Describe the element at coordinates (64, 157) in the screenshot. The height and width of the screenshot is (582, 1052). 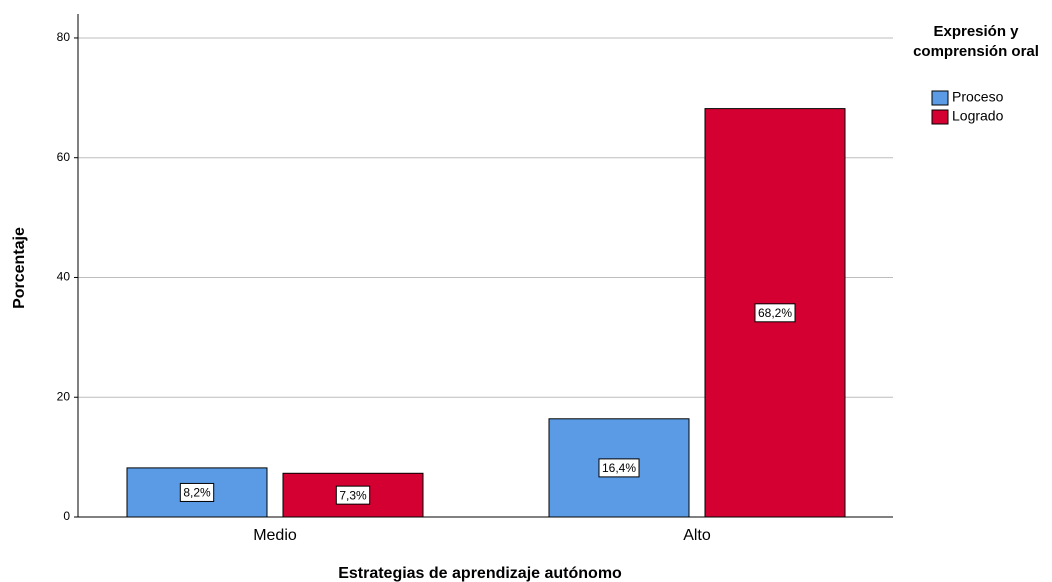
I see `y-tick-label: 60` at that location.